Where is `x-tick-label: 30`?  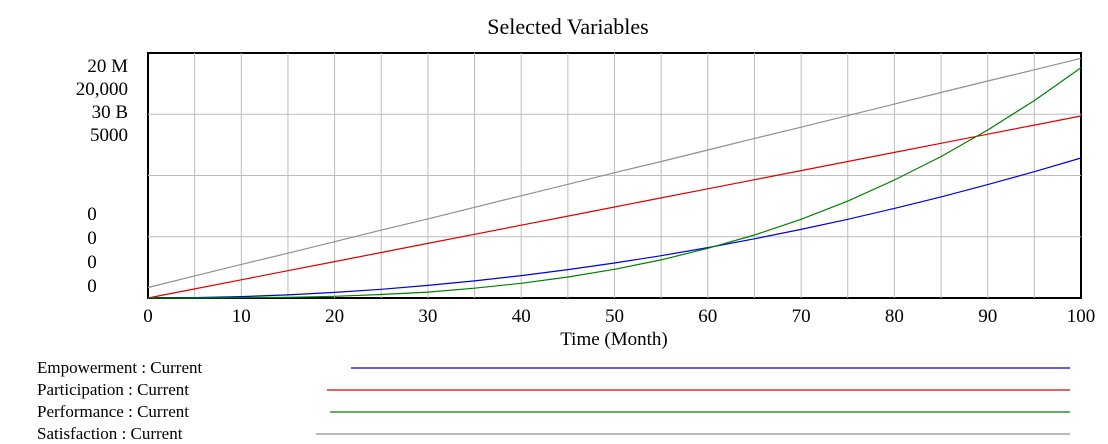
x-tick-label: 30 is located at coordinates (427, 316).